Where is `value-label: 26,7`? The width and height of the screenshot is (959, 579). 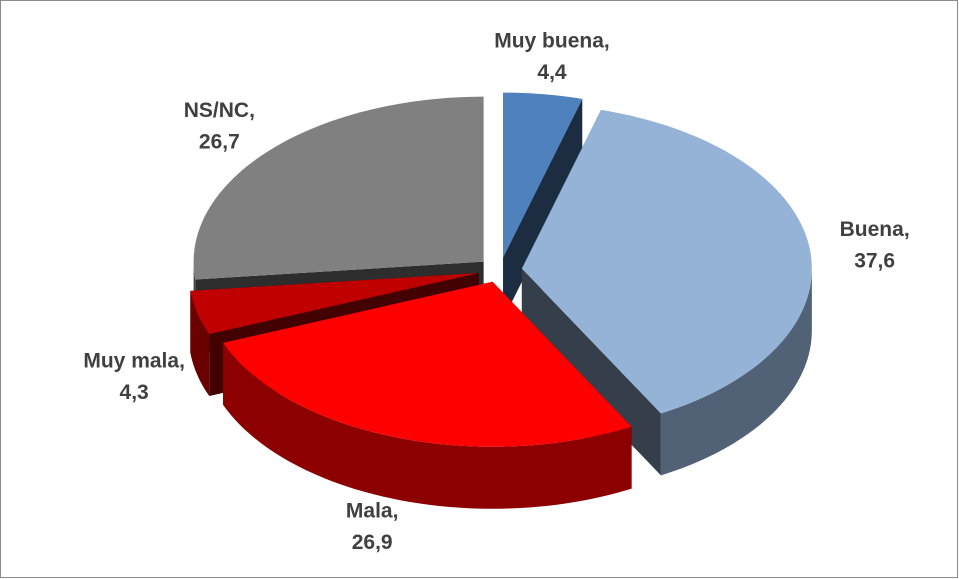 value-label: 26,7 is located at coordinates (219, 141).